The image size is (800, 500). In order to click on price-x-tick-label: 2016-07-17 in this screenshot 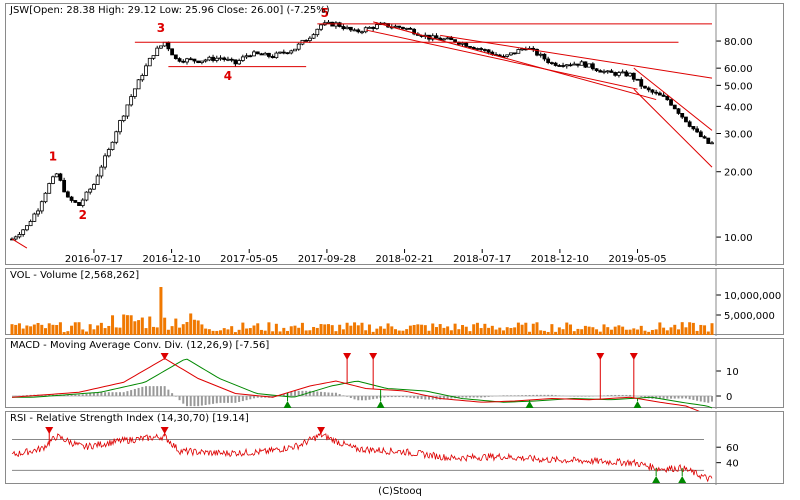, I will do `click(94, 259)`.